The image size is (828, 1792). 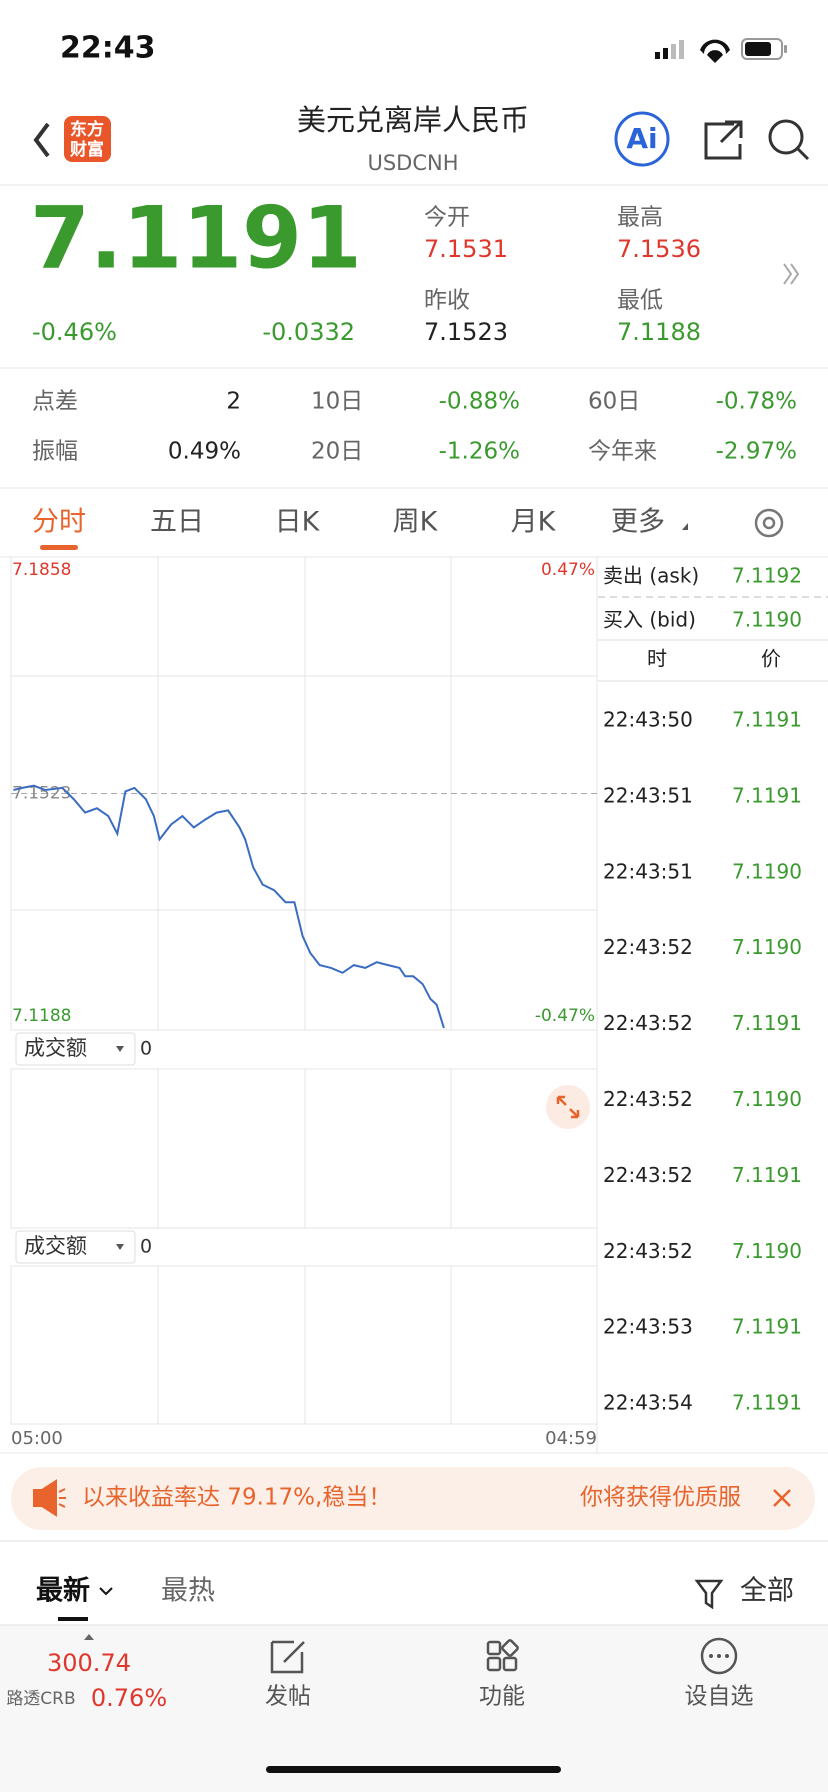 I want to click on trade-time: 22:43:51, so click(x=648, y=795).